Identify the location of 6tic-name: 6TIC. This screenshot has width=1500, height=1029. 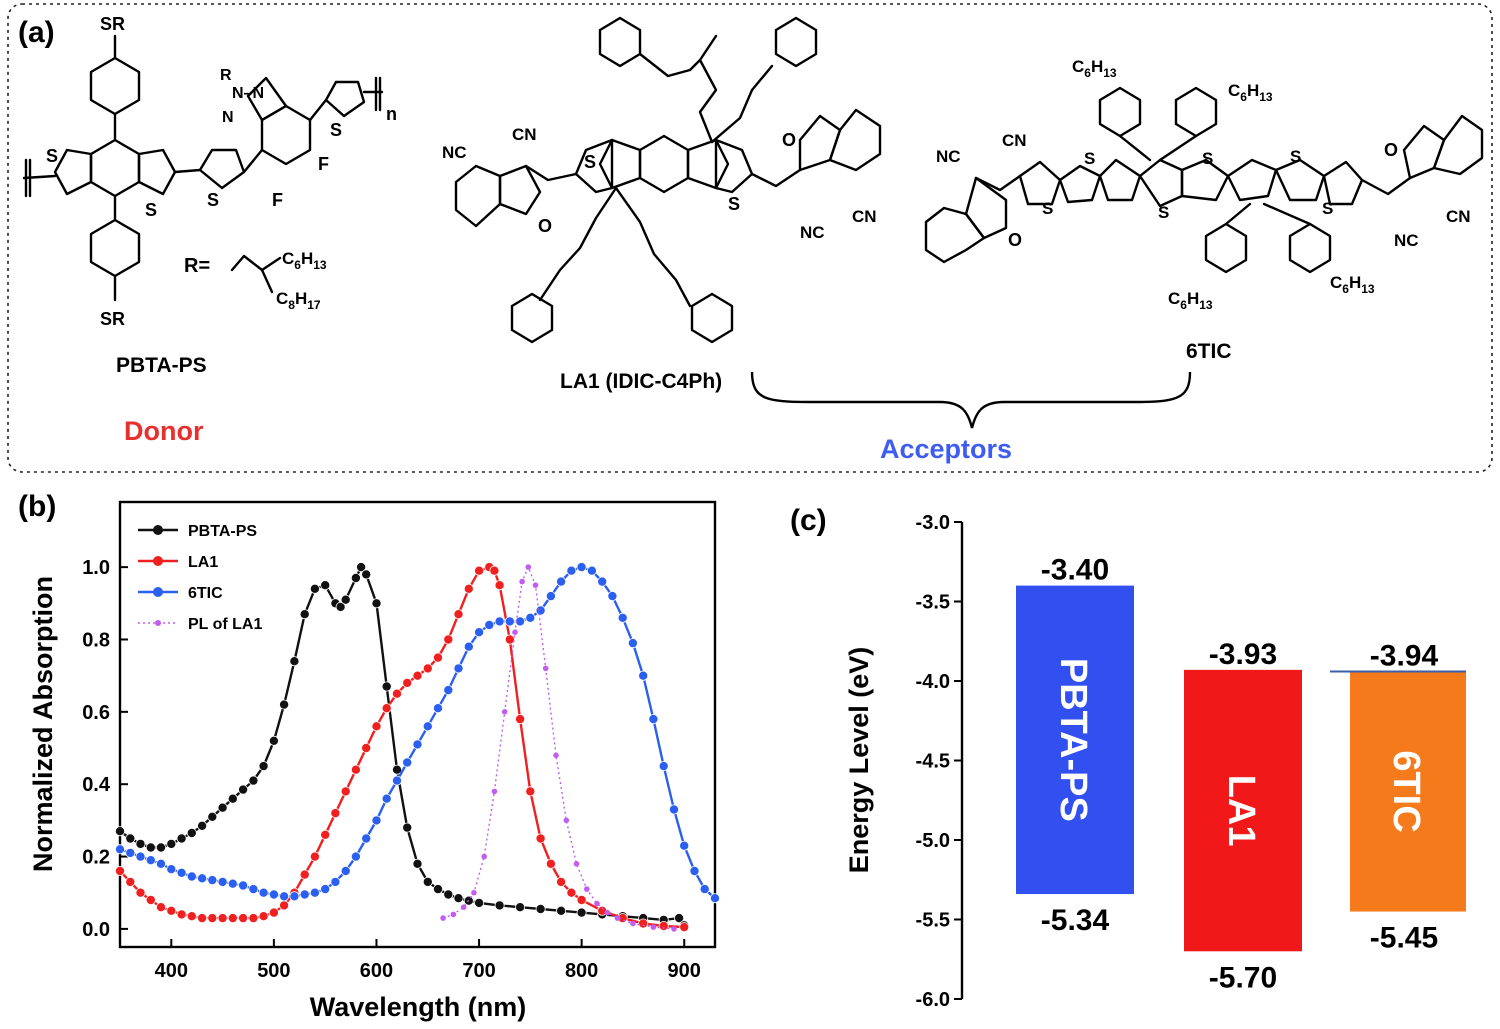
(1209, 351).